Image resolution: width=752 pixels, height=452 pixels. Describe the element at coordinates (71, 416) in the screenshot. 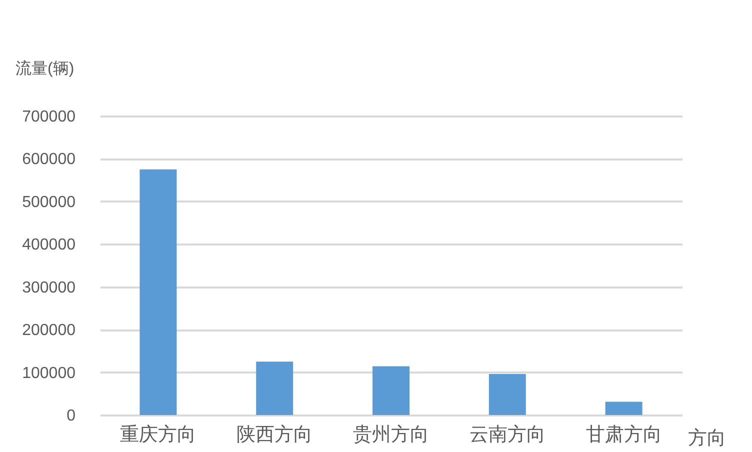

I see `y-tick-label: 0` at that location.